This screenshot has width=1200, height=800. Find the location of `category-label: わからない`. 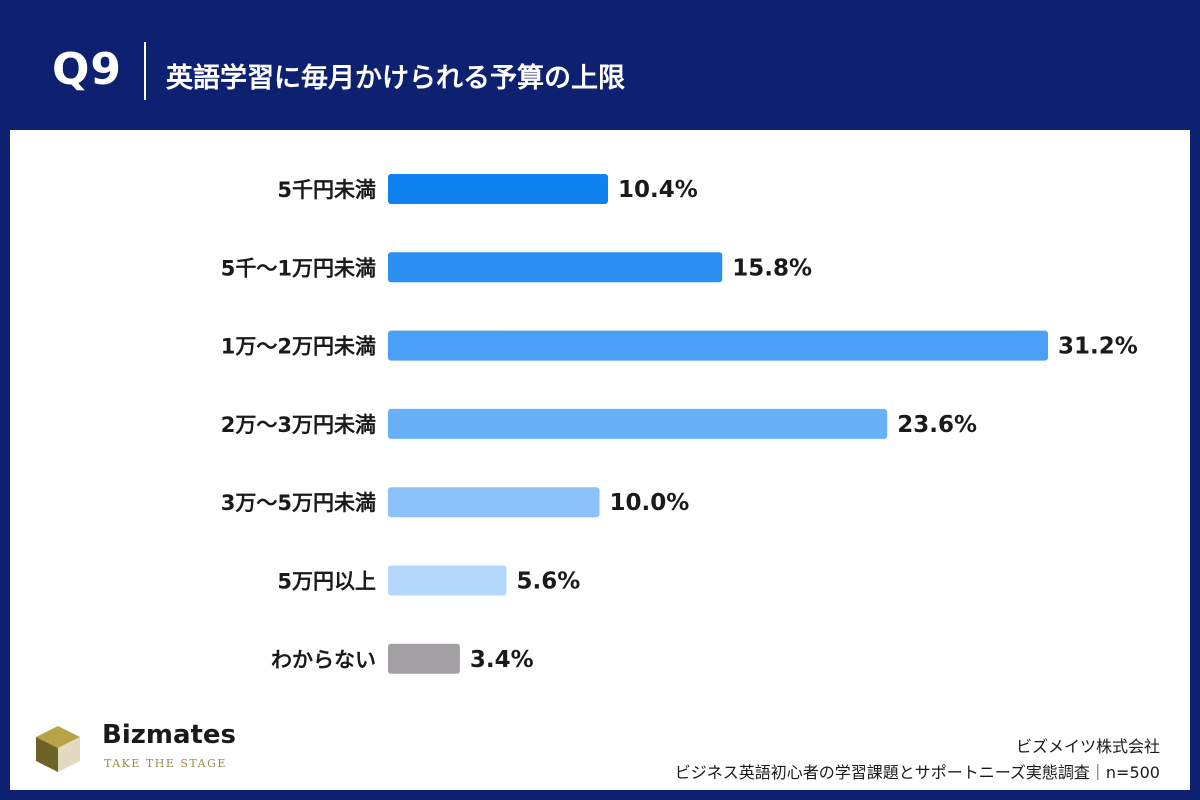

category-label: わからない is located at coordinates (323, 660).